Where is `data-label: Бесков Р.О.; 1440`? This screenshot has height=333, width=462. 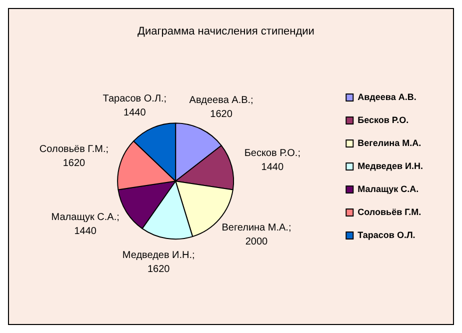 data-label: Бесков Р.О.; 1440 is located at coordinates (272, 161).